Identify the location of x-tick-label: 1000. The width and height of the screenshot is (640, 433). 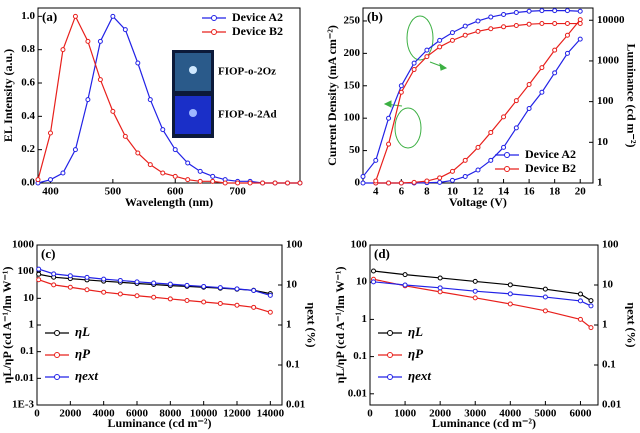
(405, 414).